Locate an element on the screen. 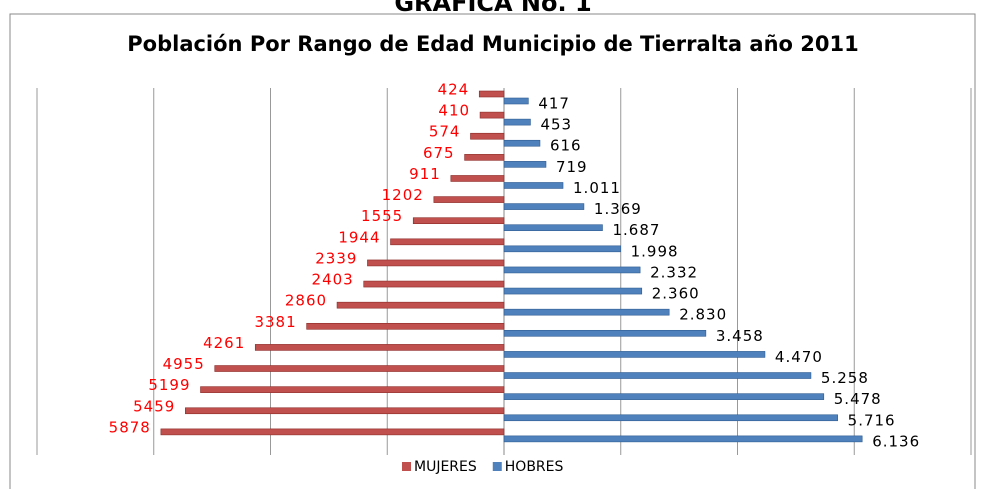  data-label: 675 is located at coordinates (439, 153).